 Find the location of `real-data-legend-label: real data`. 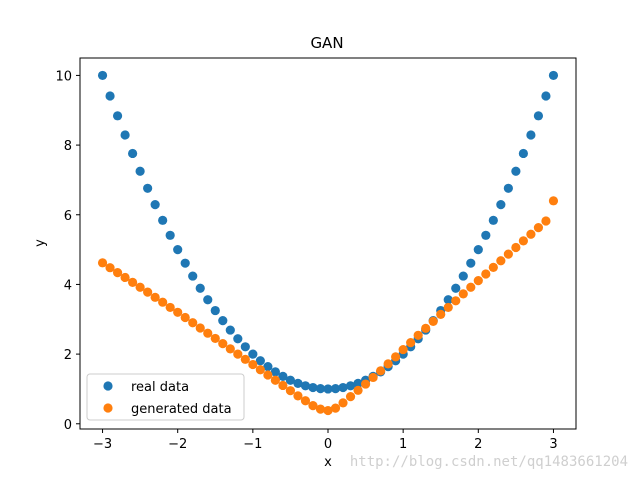

real-data-legend-label: real data is located at coordinates (160, 387).